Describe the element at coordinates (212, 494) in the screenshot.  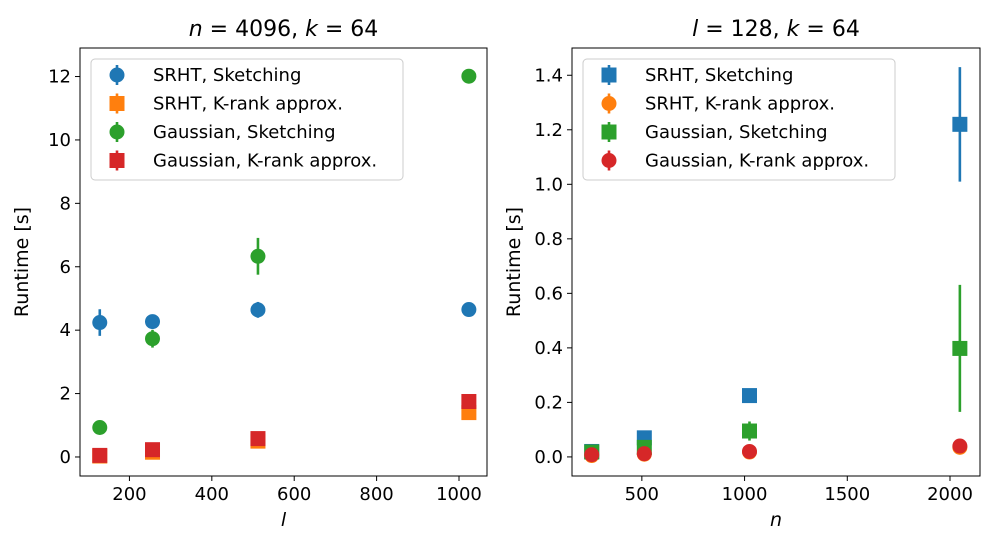
I see `x-tick-label: 400` at that location.